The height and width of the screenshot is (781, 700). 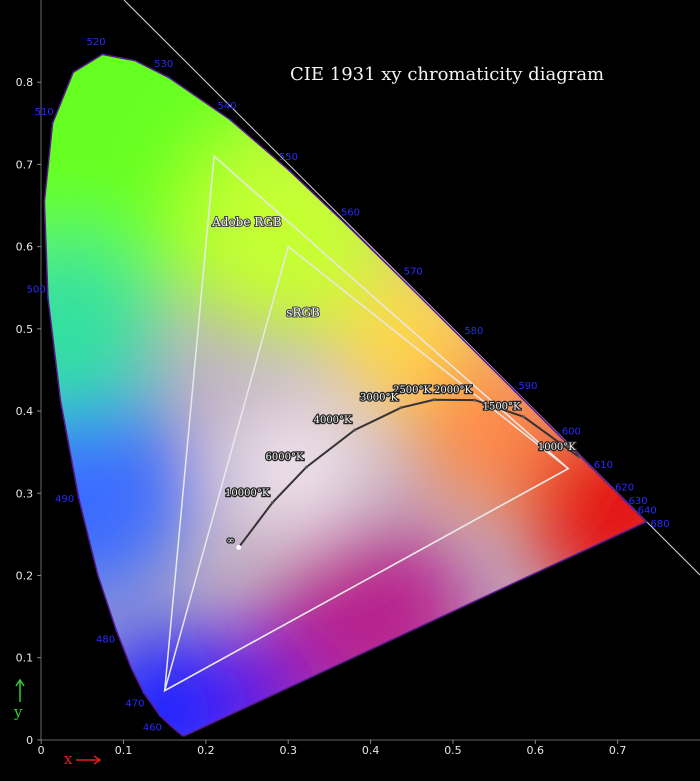 I want to click on temperature-label: 2000°K, so click(x=453, y=390).